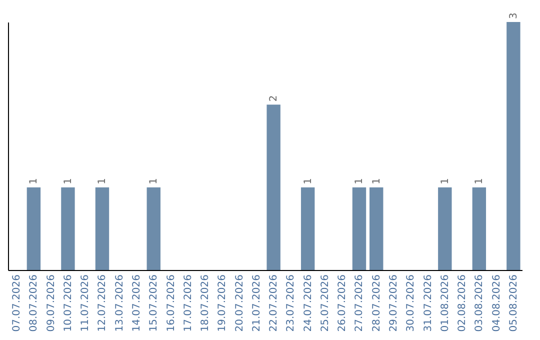  What do you see at coordinates (376, 303) in the screenshot?
I see `x-tick-label: 28.07.2026` at bounding box center [376, 303].